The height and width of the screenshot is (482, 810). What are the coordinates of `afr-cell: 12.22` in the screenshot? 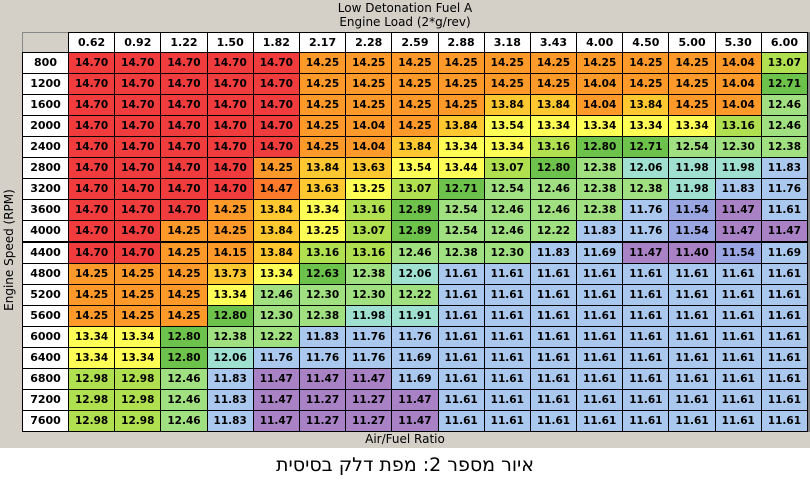 It's located at (276, 336).